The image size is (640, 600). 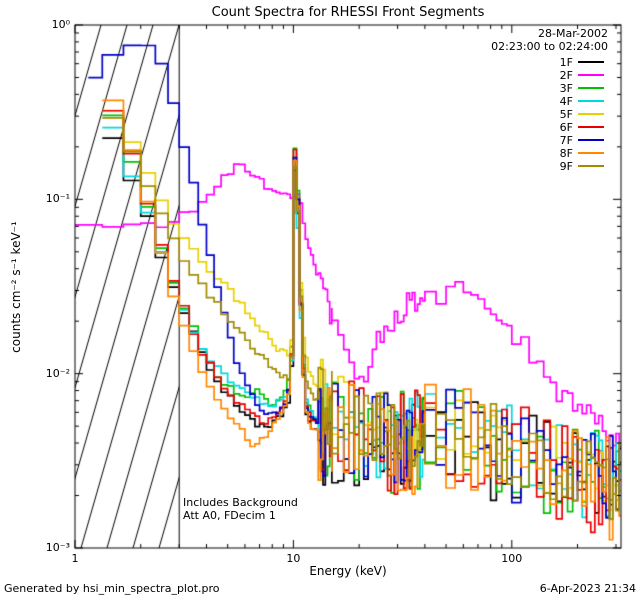 I want to click on legend-item: 8F, so click(x=581, y=153).